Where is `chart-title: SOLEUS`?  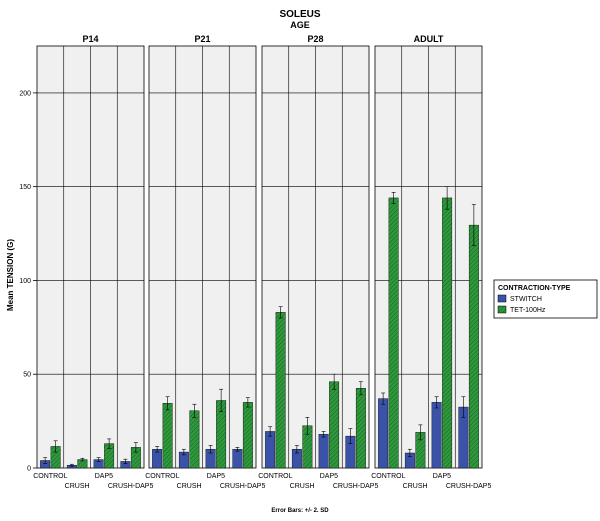
chart-title: SOLEUS is located at coordinates (299, 14).